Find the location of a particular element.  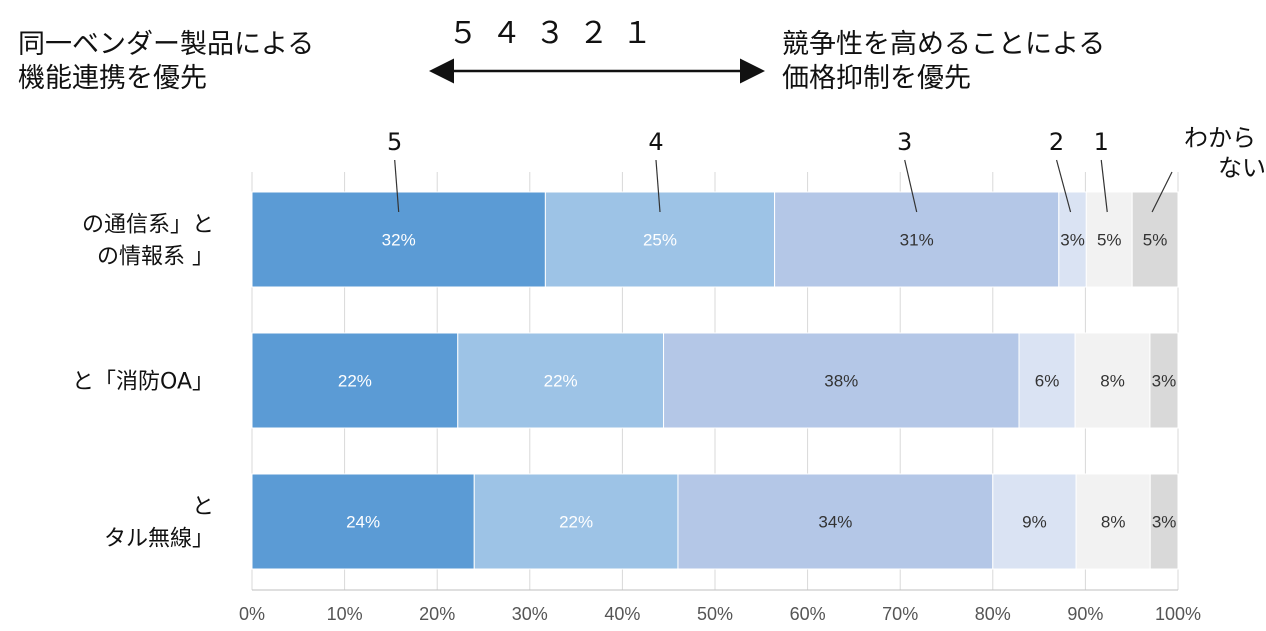

legend-label: 2 is located at coordinates (1056, 142).